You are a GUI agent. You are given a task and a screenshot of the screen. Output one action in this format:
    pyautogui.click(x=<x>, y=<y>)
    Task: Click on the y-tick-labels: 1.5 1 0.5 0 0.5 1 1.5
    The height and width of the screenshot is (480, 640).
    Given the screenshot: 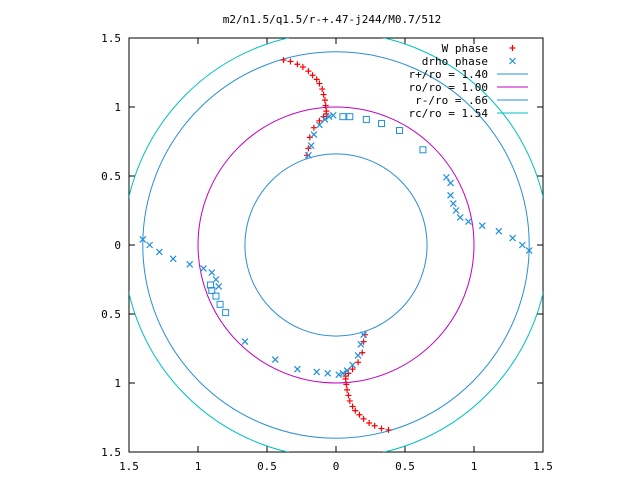 What is the action you would take?
    pyautogui.click(x=111, y=245)
    